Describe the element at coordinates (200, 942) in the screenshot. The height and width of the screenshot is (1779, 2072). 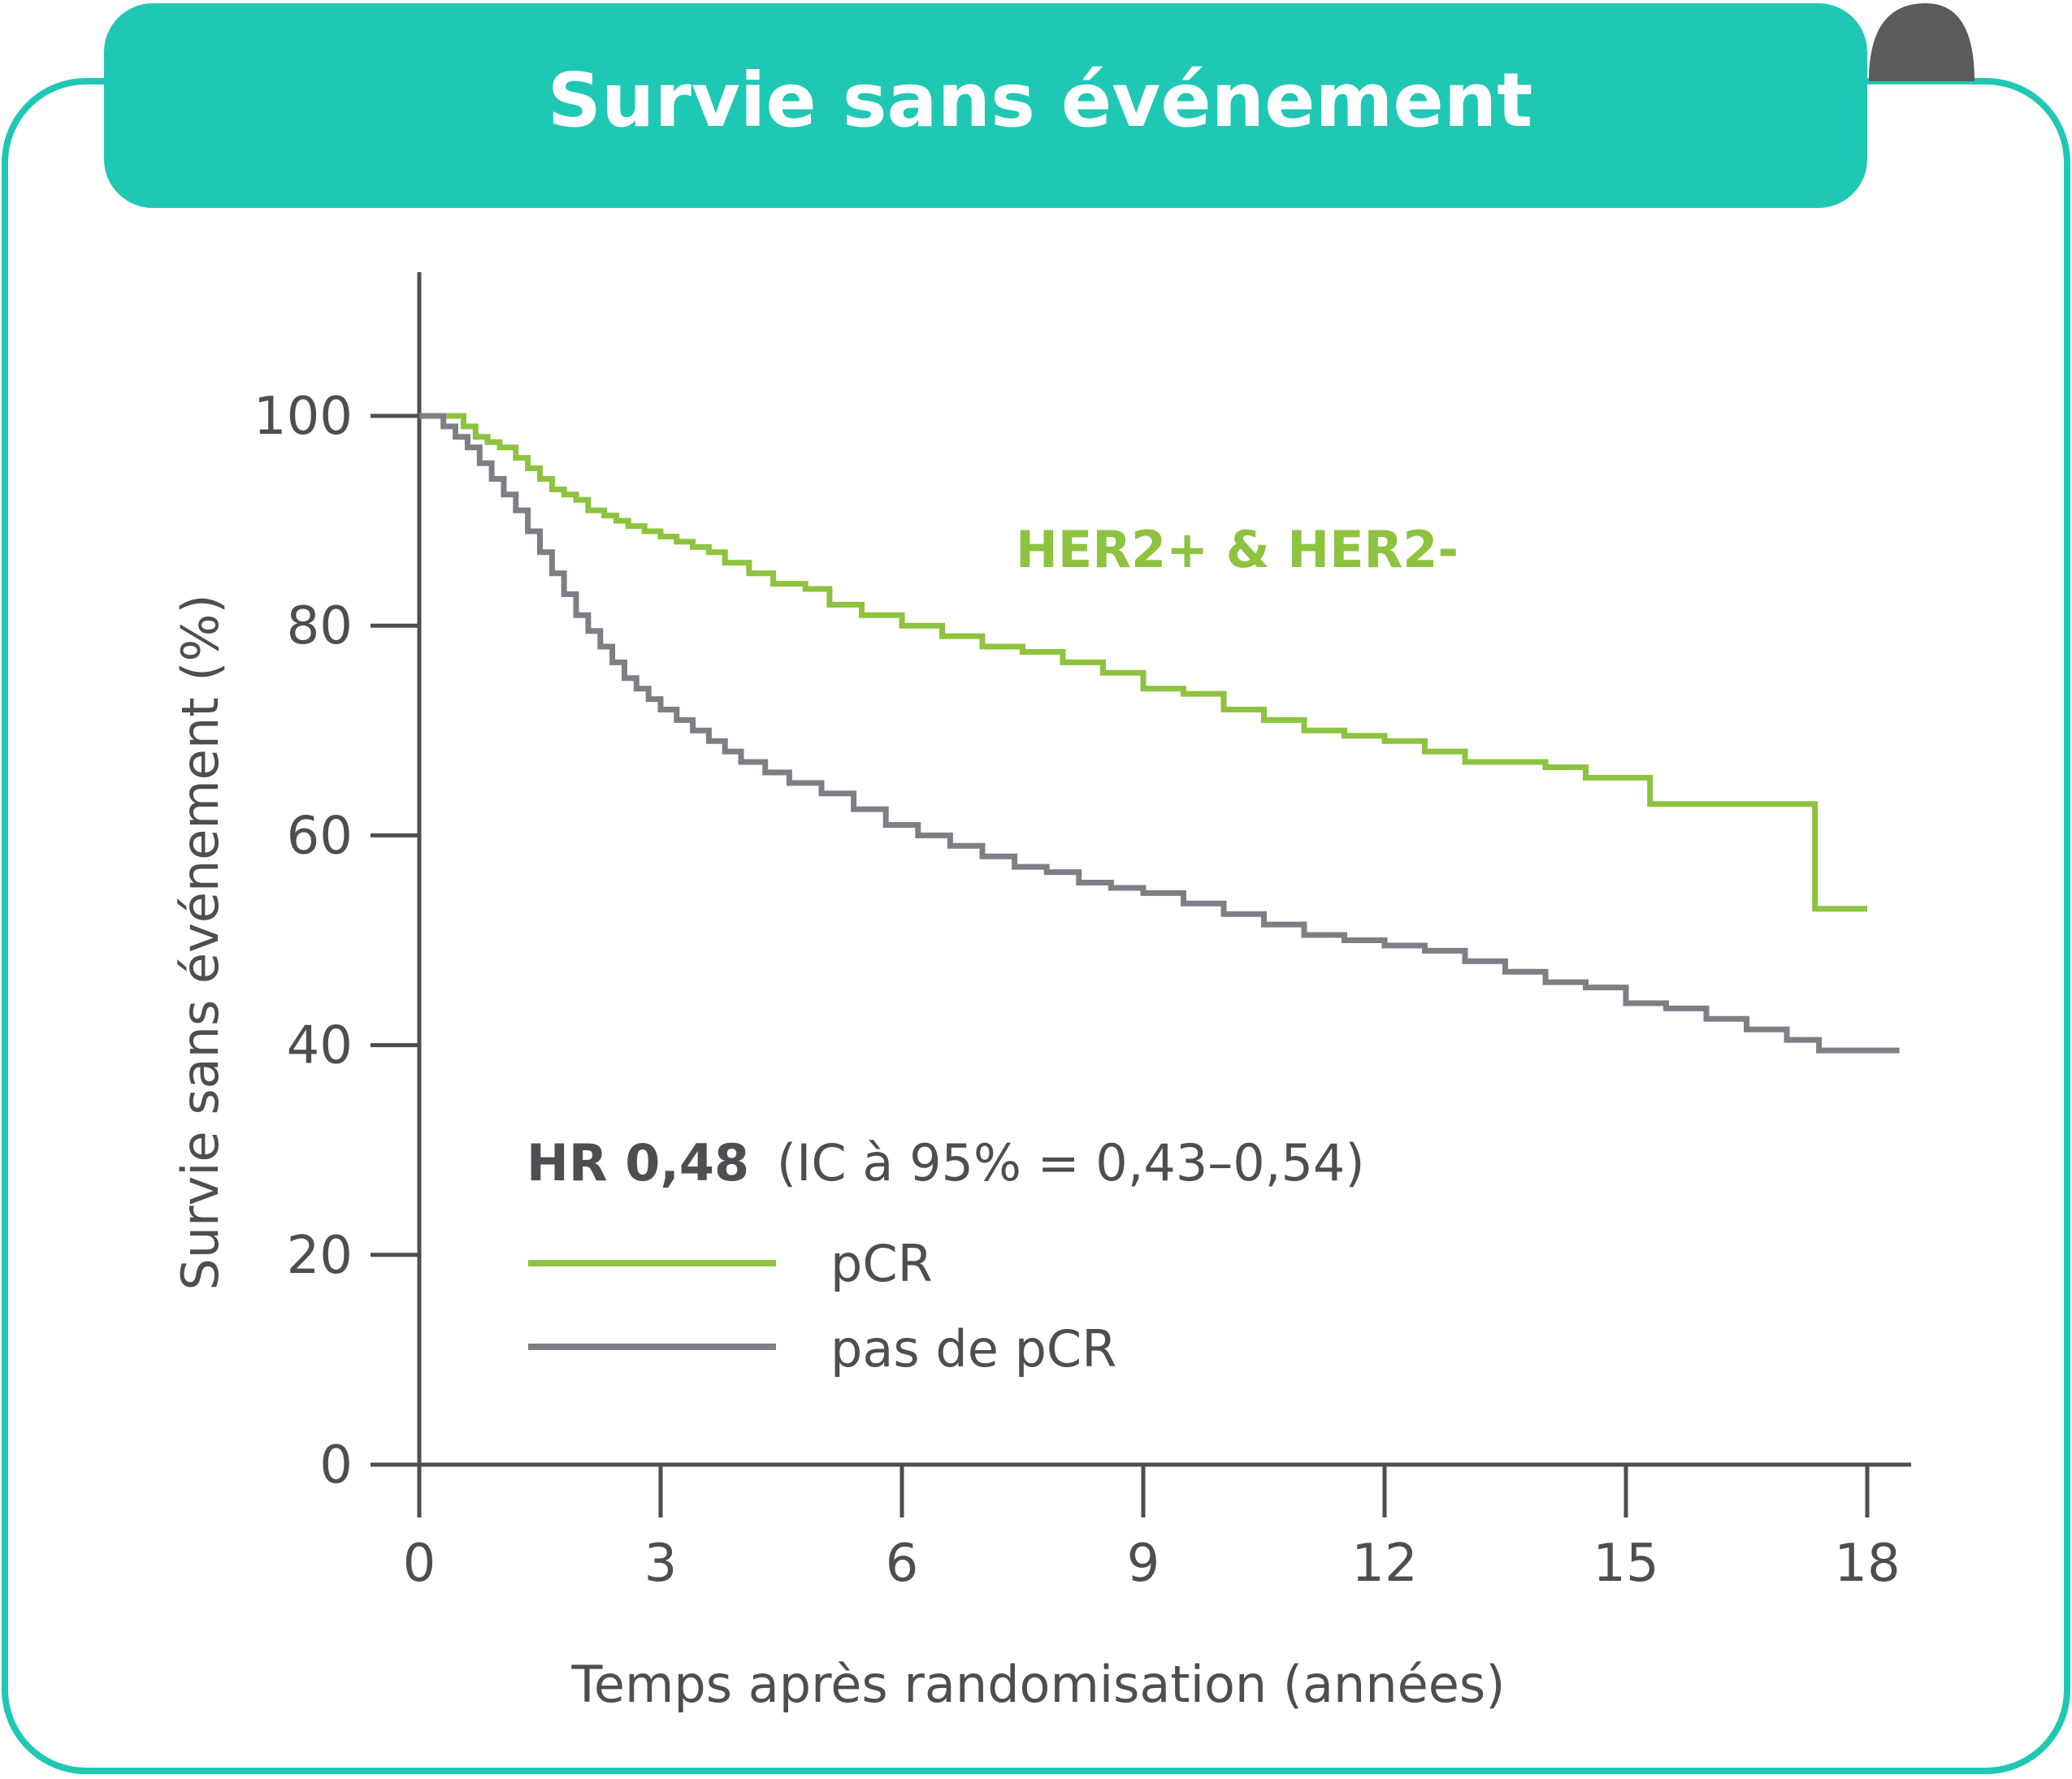
I see `y-axis-title: Survie sans événement (%)` at that location.